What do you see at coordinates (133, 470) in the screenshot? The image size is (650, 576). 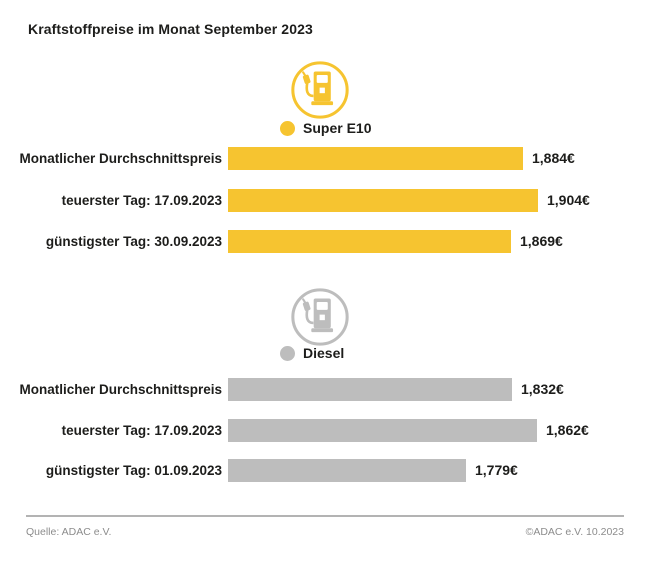 I see `bar-label: günstigster Tag: 01.09.2023` at bounding box center [133, 470].